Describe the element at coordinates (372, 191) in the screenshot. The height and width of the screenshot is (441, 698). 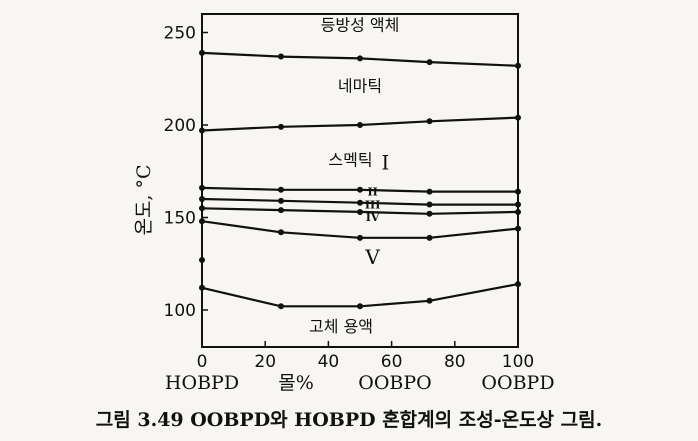
I see `phase-numeral-2: II` at that location.